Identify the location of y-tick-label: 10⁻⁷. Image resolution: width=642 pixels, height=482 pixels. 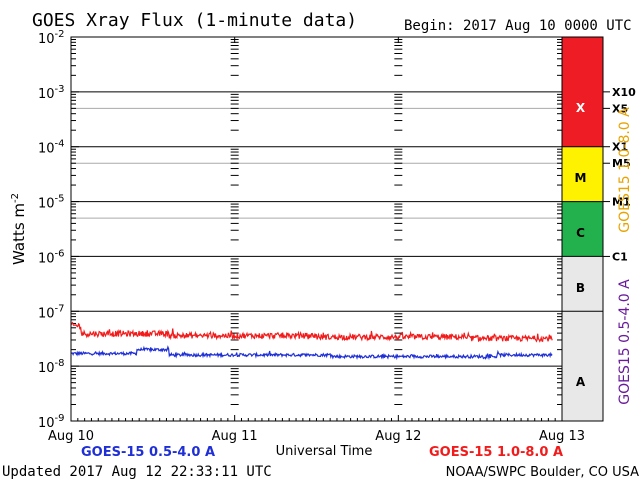
(51, 312).